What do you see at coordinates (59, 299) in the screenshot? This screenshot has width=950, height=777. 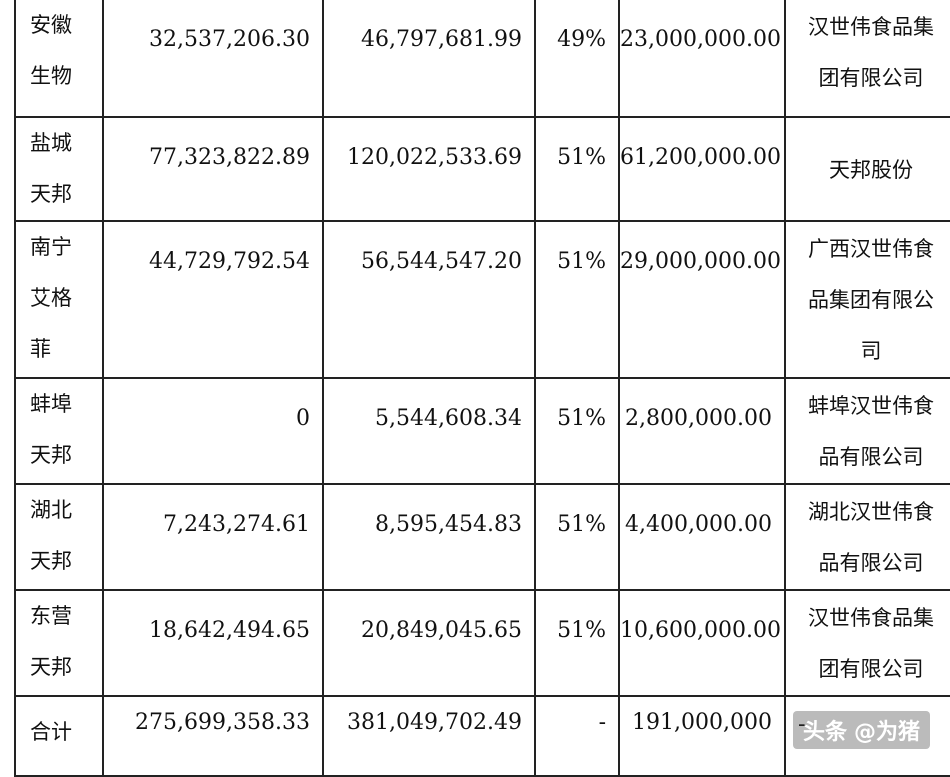 I see `company-name: 南宁 艾格 菲` at bounding box center [59, 299].